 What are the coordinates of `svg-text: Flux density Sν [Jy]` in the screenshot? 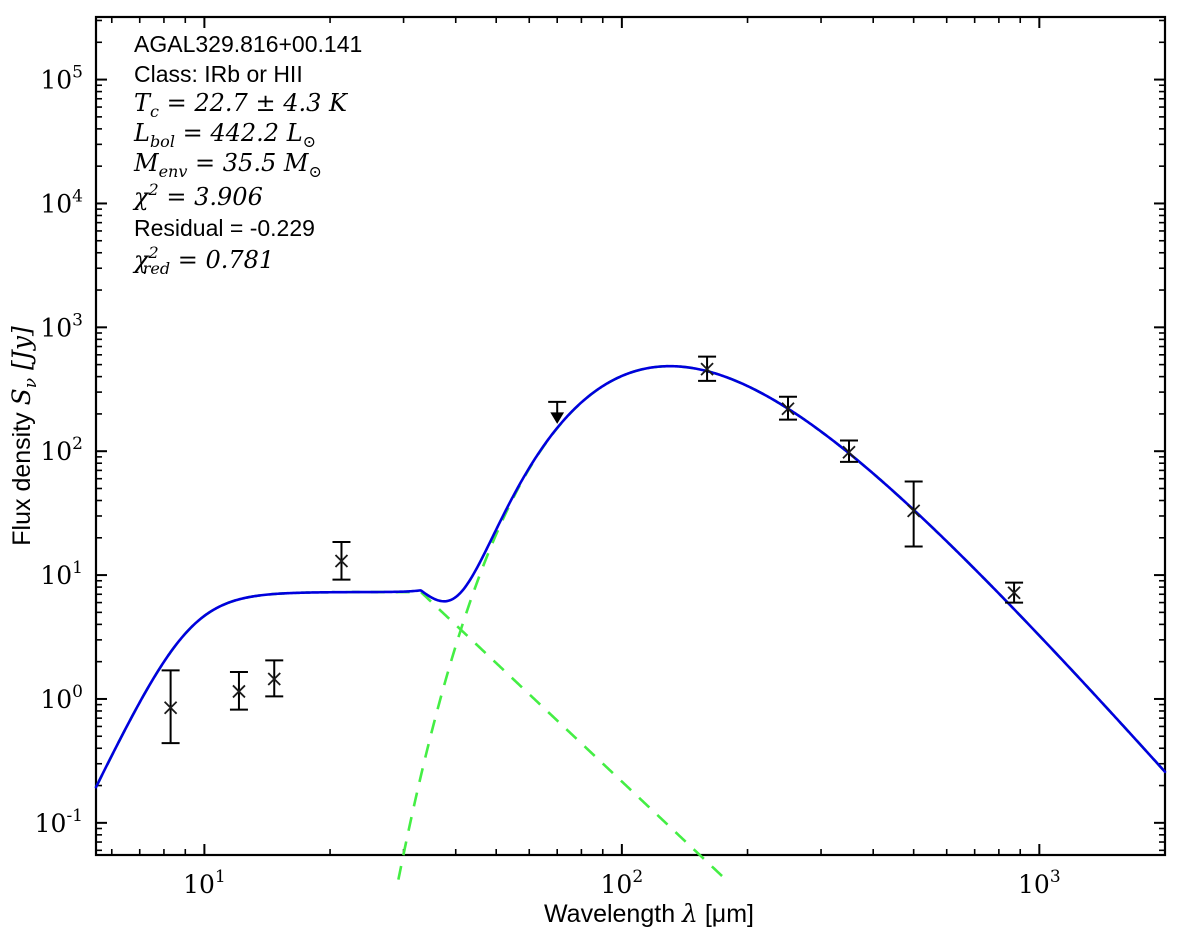 It's located at (24, 436).